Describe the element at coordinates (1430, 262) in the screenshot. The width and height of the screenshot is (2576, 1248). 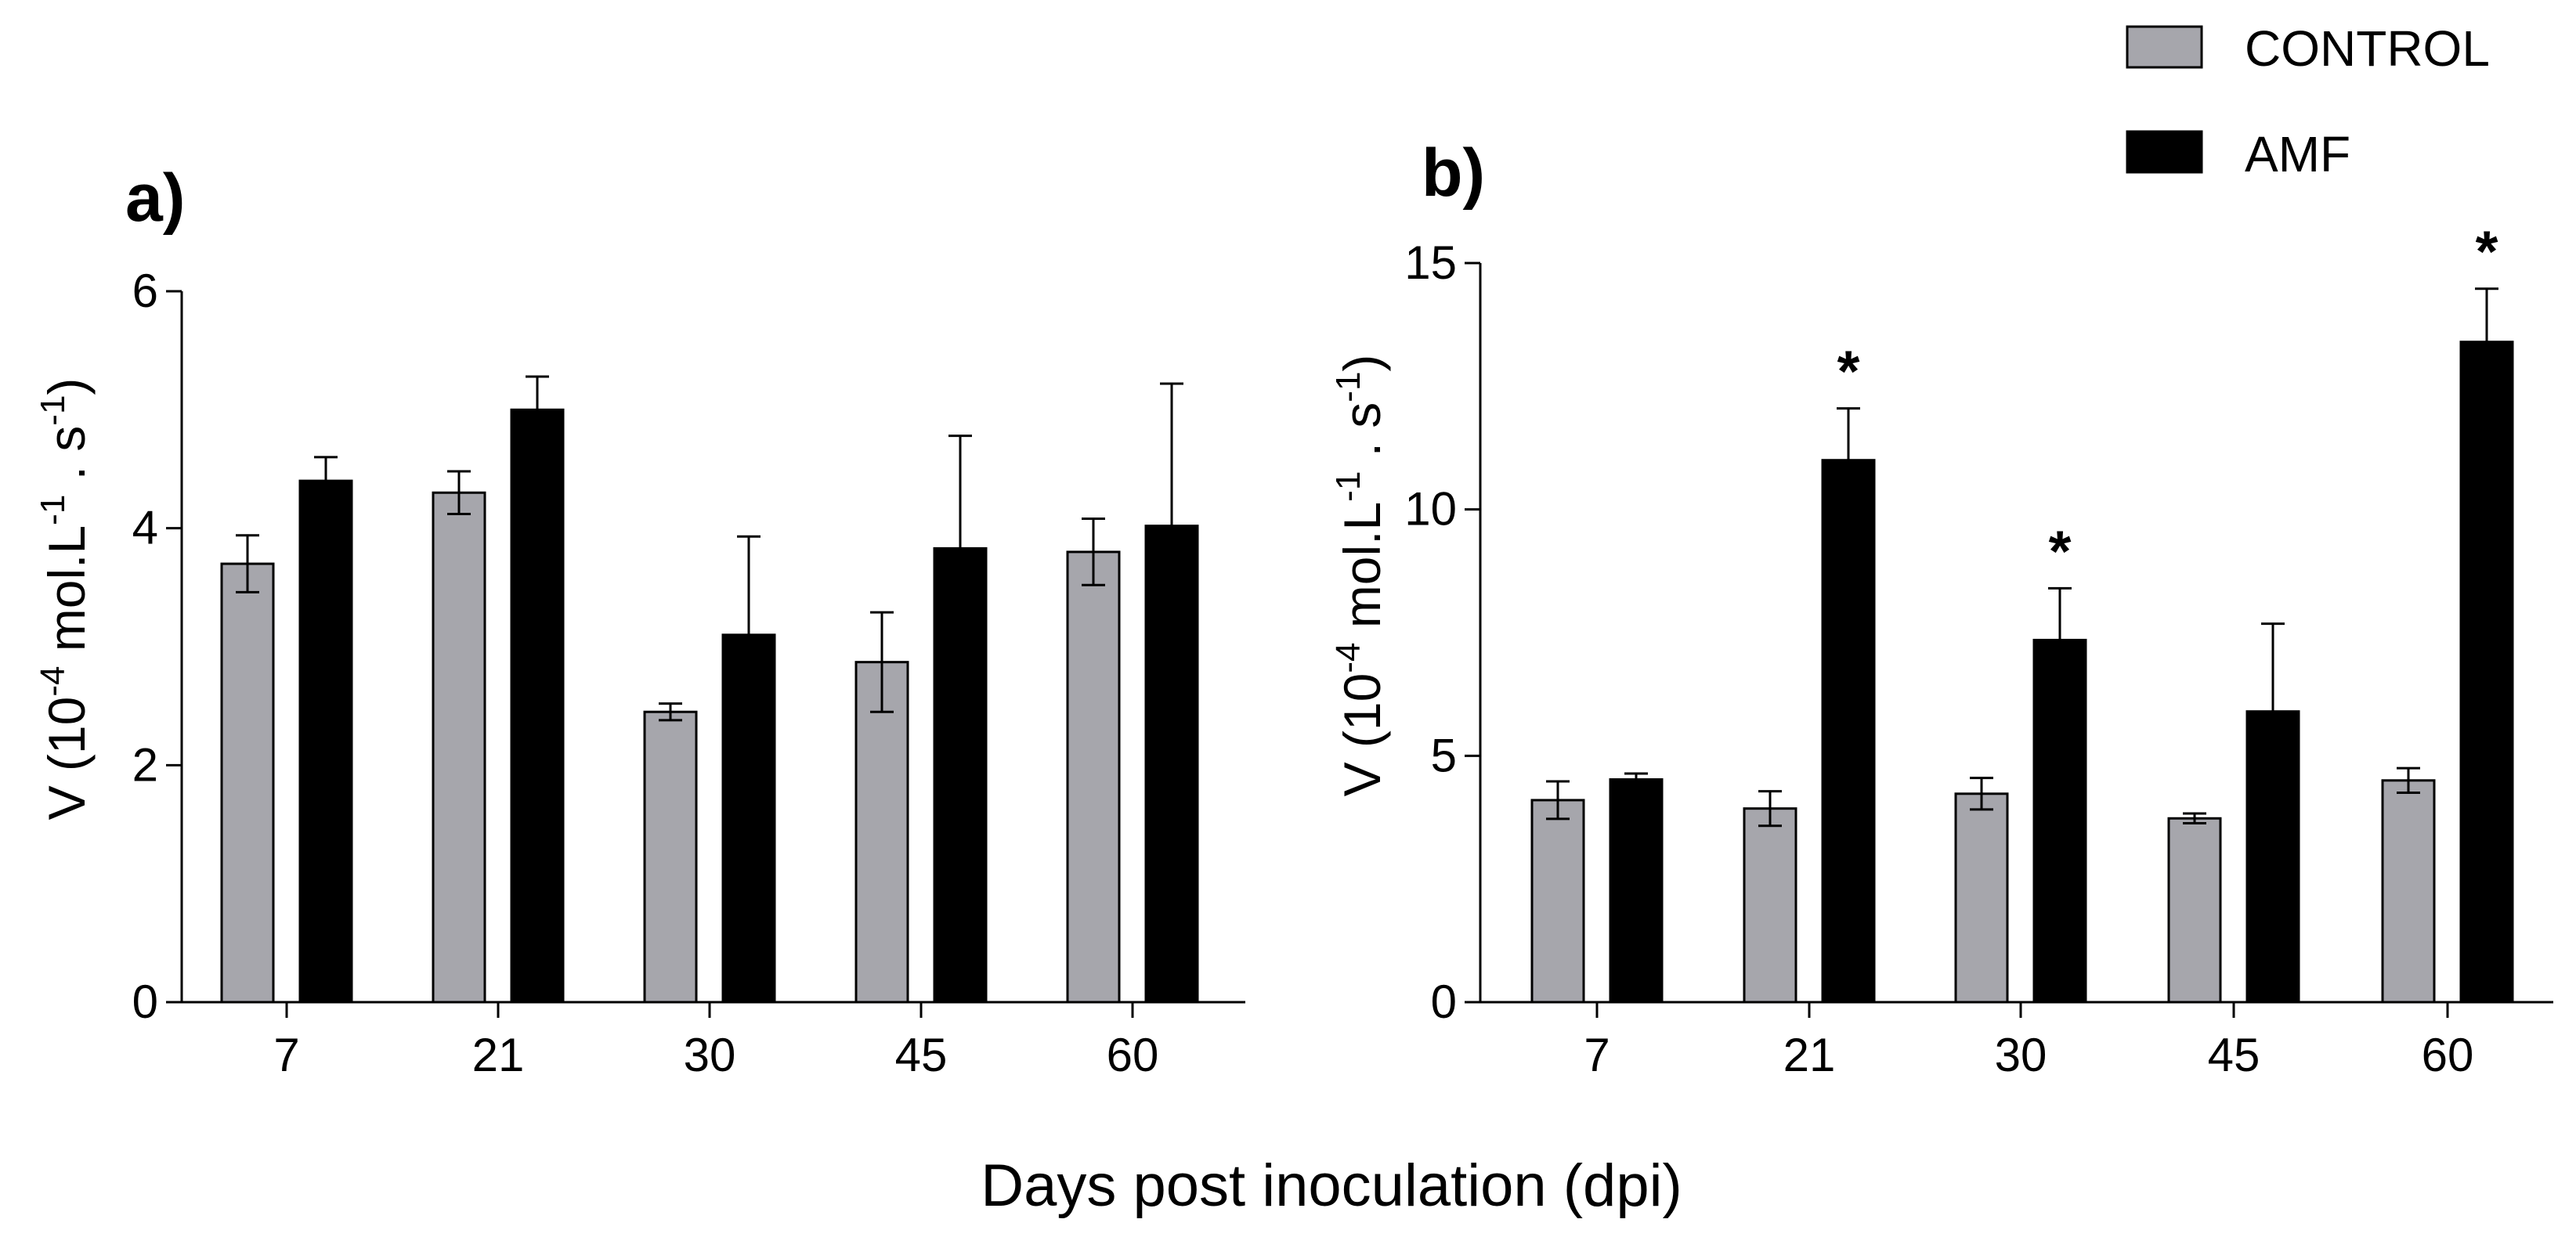
I see `y-tick-label-b: 15` at that location.